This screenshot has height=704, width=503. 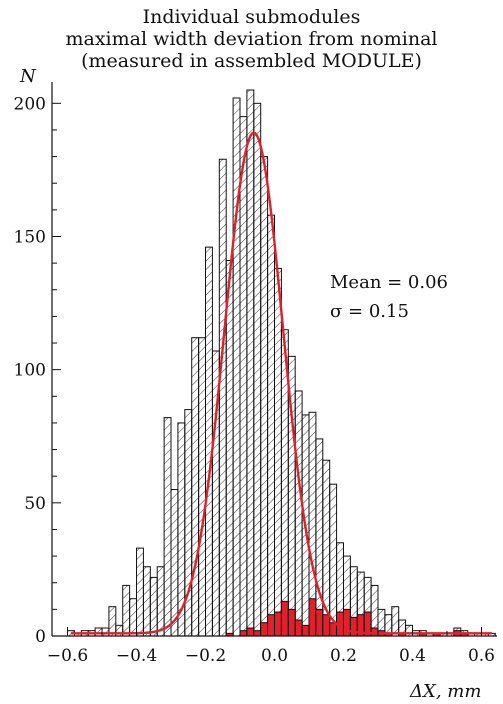 What do you see at coordinates (30, 371) in the screenshot?
I see `y-tick-label: 100` at bounding box center [30, 371].